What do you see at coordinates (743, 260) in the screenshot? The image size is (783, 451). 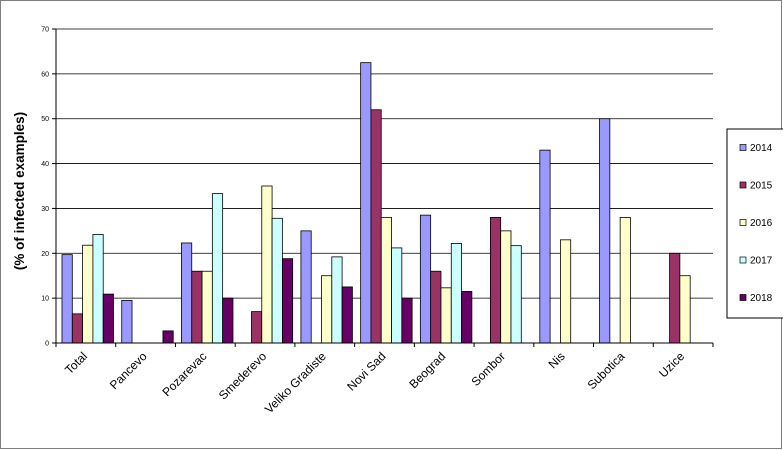 I see `legend-swatch-2017` at bounding box center [743, 260].